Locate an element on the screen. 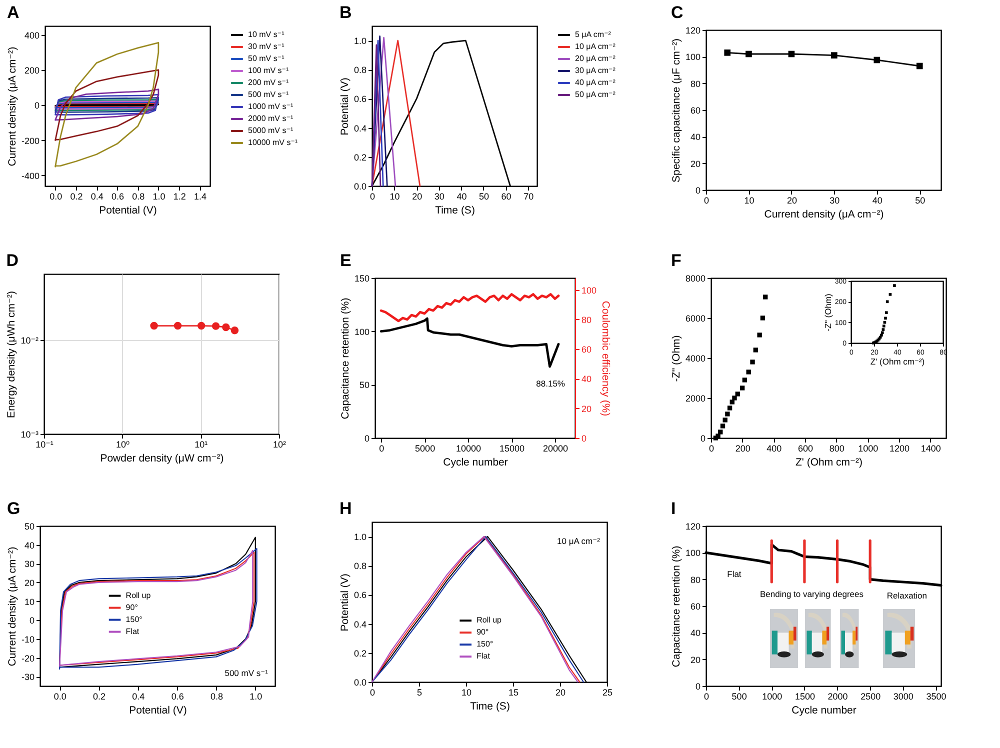 The image size is (1000, 748). y-tick-label: 30 is located at coordinates (29, 564).